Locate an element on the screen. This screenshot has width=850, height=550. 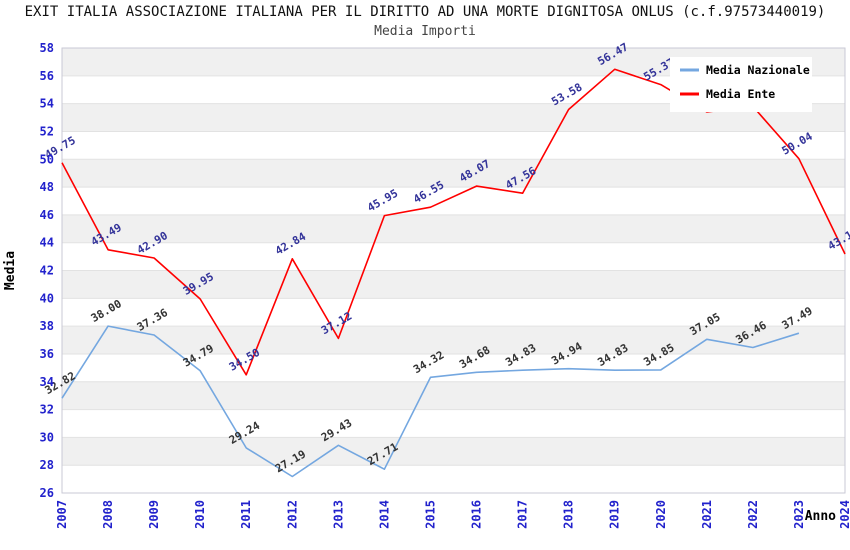
x-tick-label: 2021 is located at coordinates (707, 514).